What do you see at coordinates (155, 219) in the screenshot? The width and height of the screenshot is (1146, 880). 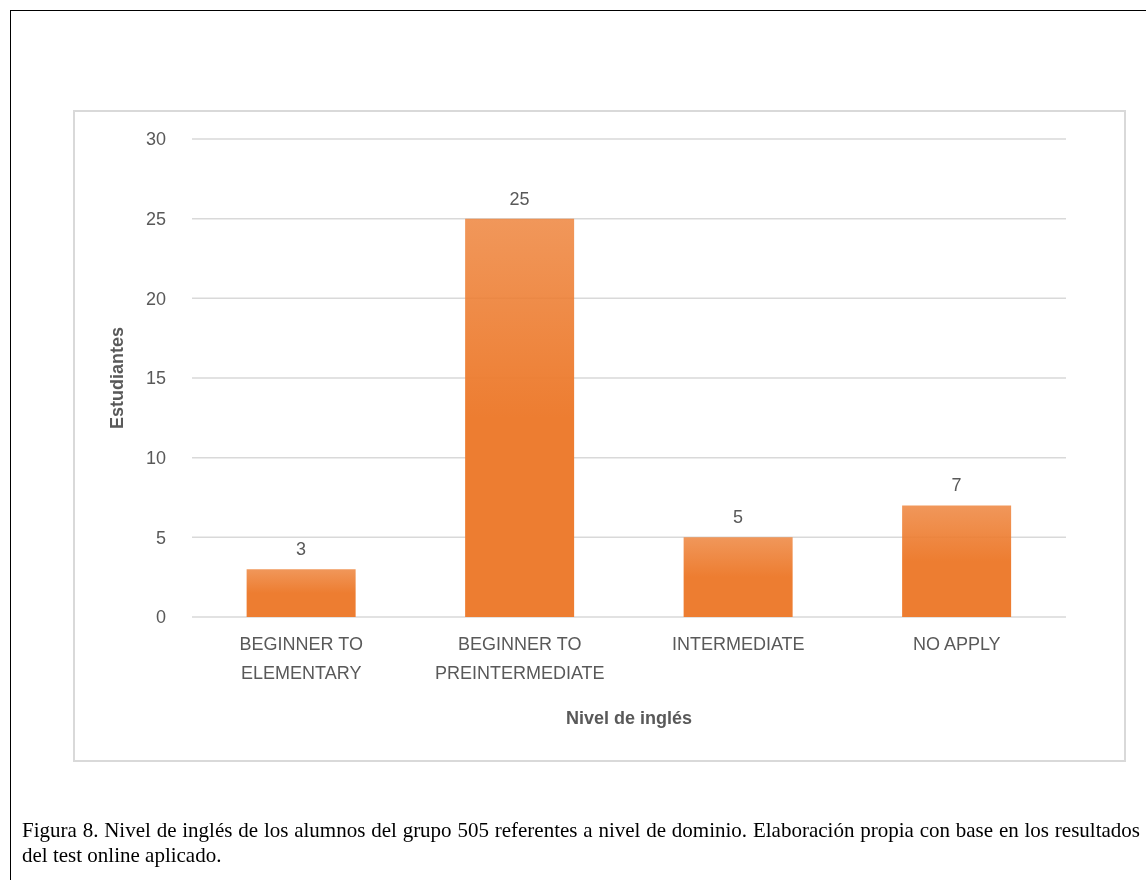 I see `y-tick-label: 25` at bounding box center [155, 219].